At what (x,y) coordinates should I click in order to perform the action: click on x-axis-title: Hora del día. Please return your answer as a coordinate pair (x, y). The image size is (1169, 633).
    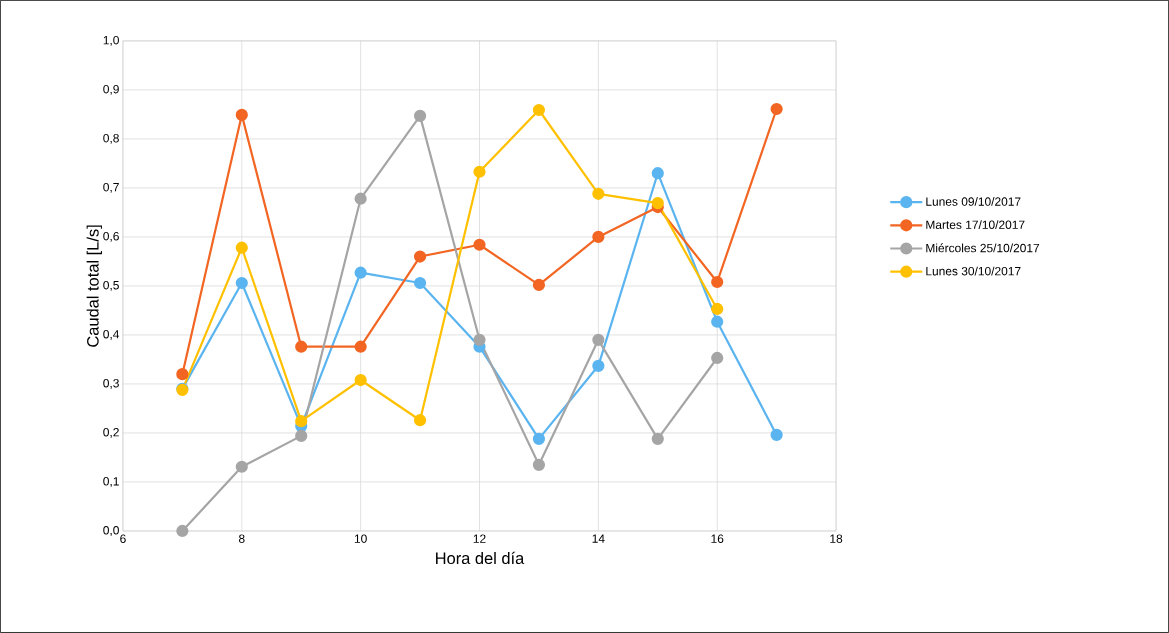
    Looking at the image, I should click on (480, 558).